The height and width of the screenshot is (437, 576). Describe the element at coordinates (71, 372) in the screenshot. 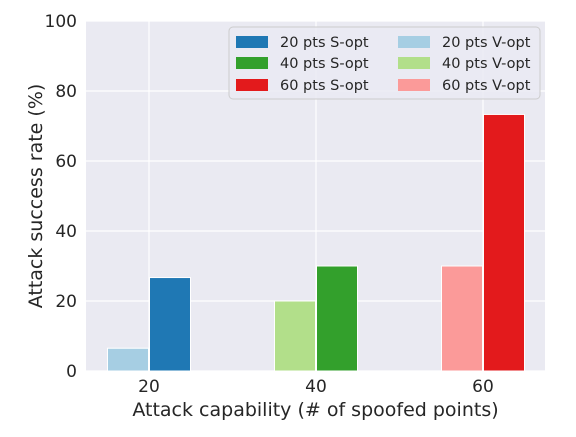

I see `y-tick-label-0: 0` at that location.